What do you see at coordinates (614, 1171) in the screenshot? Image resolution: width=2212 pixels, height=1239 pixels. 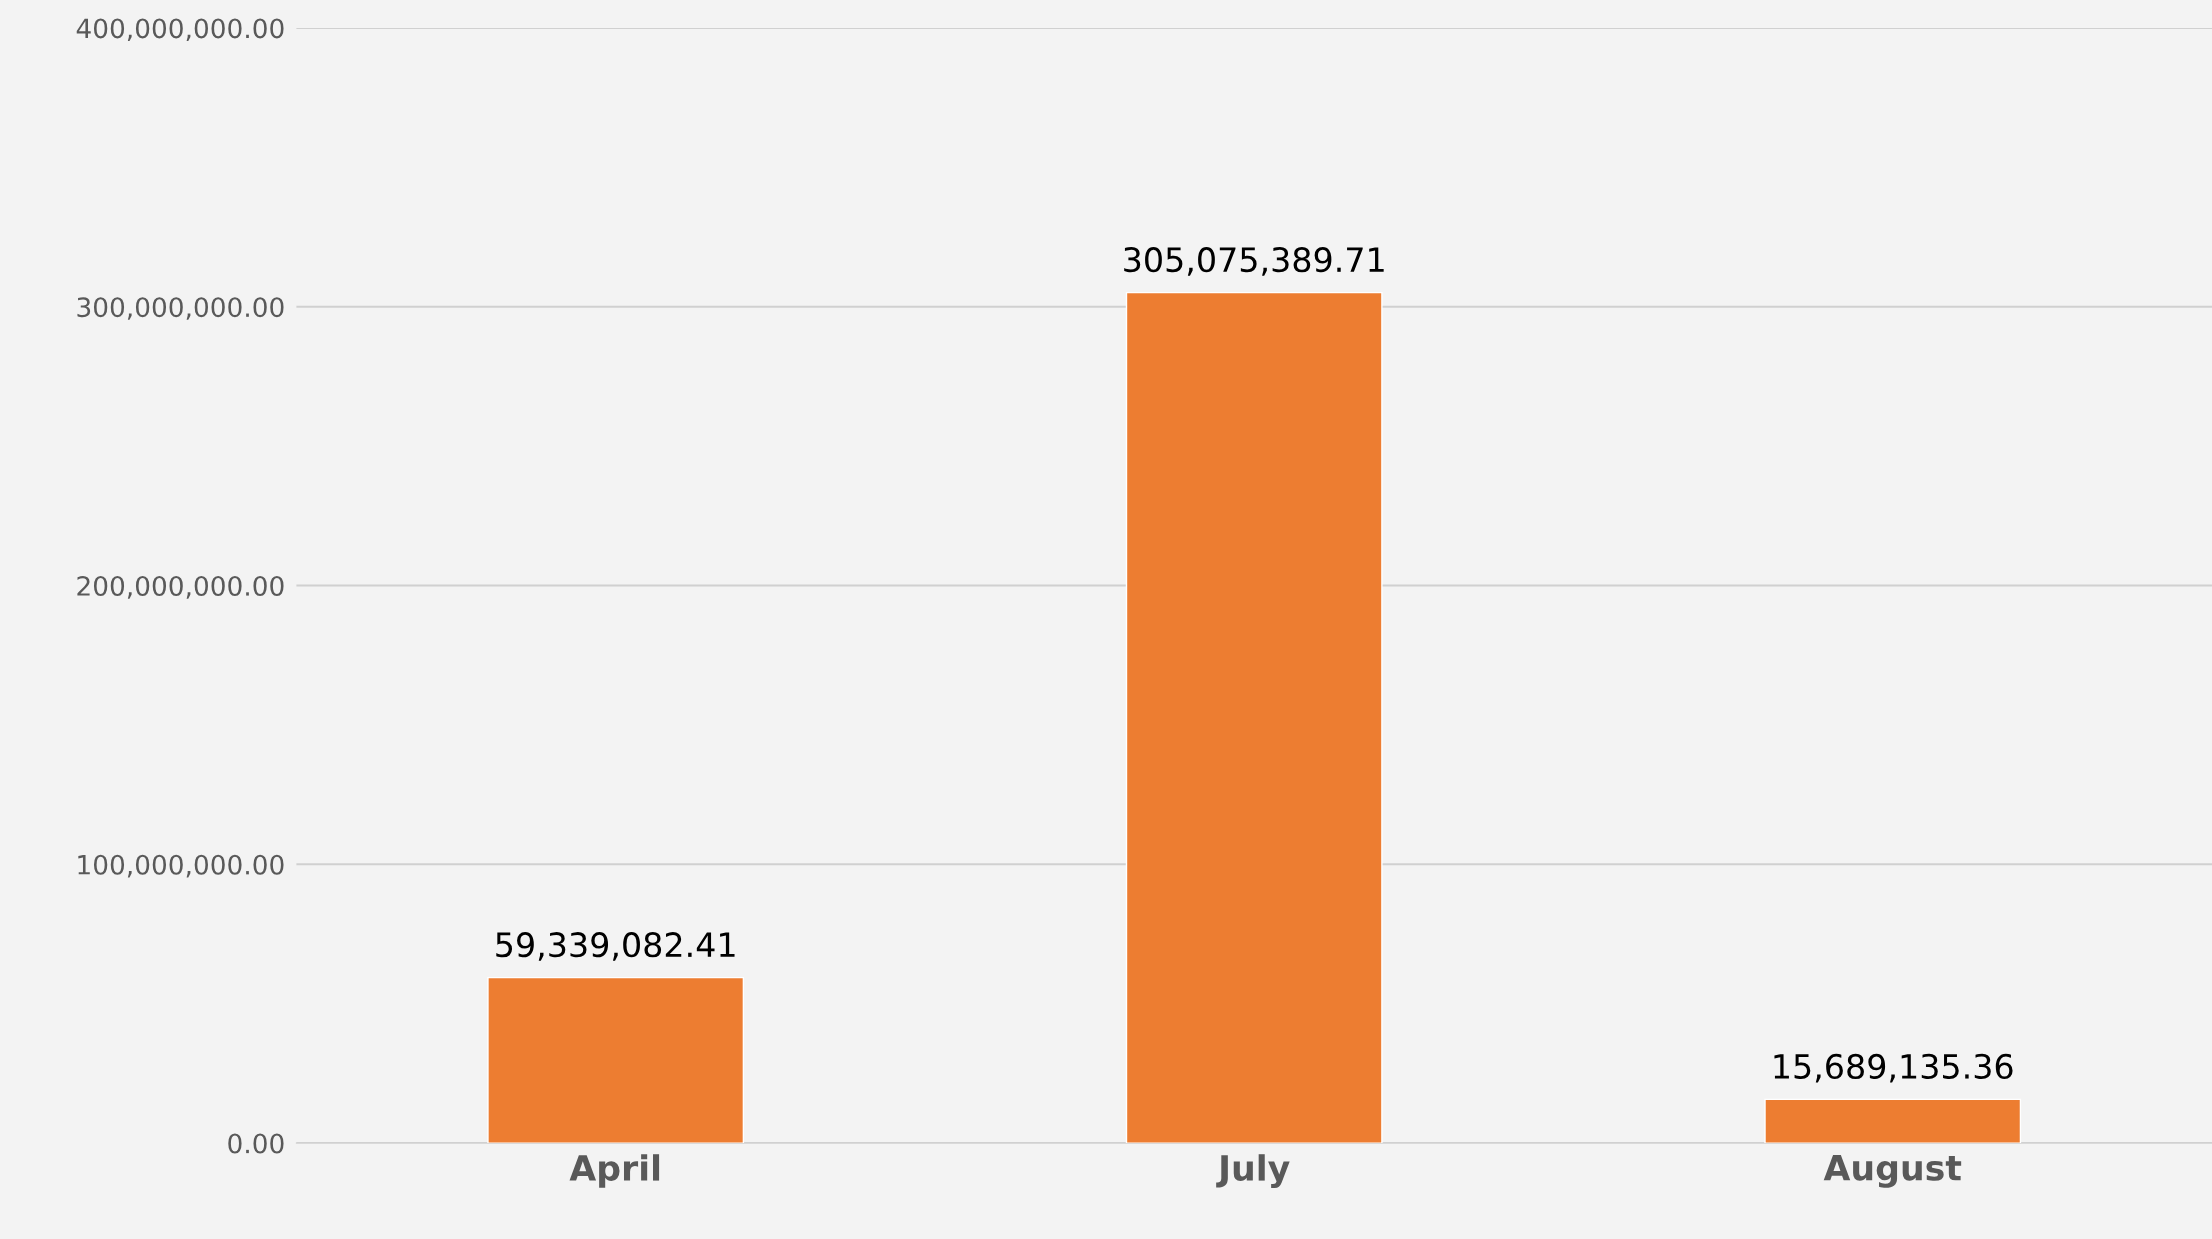 I see `x-tick-label: April` at bounding box center [614, 1171].